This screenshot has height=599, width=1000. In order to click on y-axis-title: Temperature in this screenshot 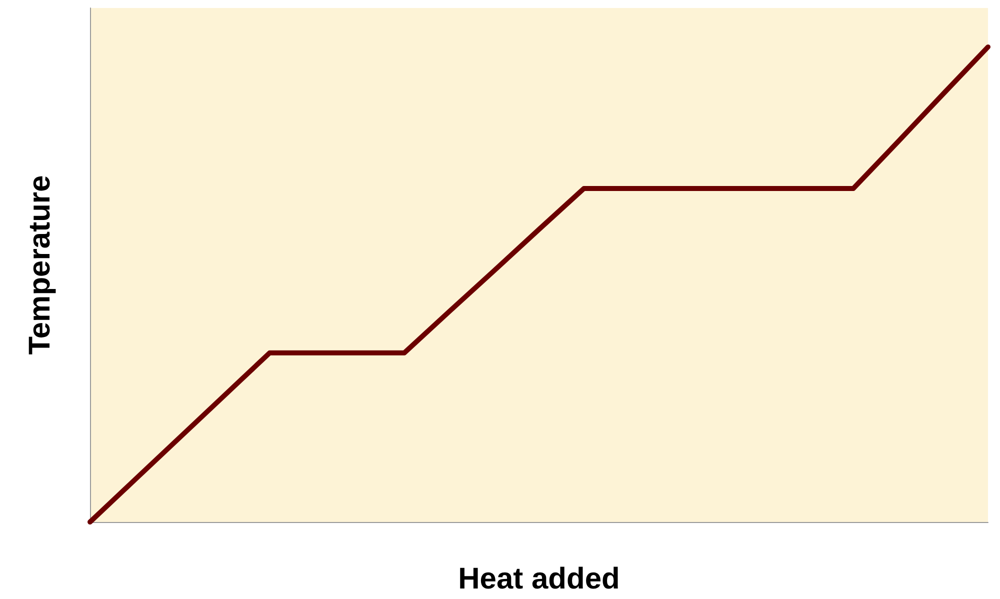, I will do `click(40, 265)`.